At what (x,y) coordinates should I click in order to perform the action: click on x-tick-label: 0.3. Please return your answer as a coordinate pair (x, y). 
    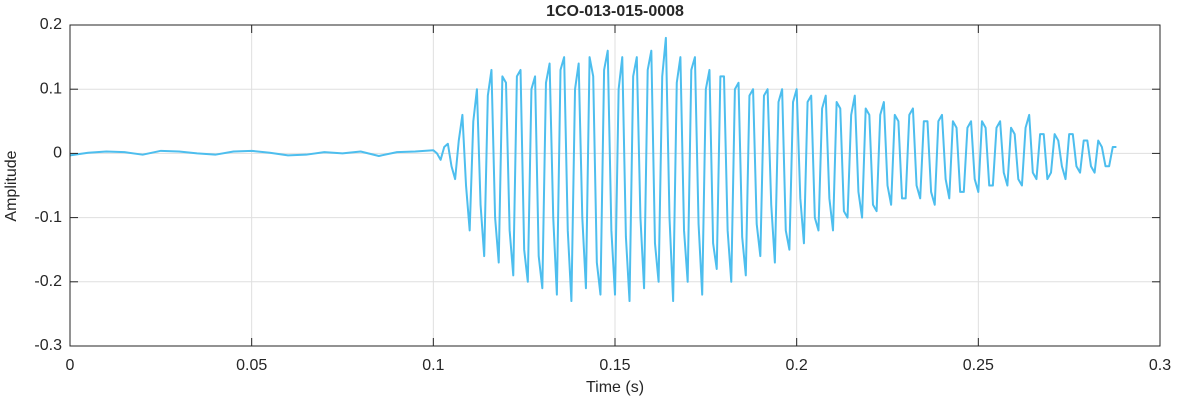
    Looking at the image, I should click on (1160, 365).